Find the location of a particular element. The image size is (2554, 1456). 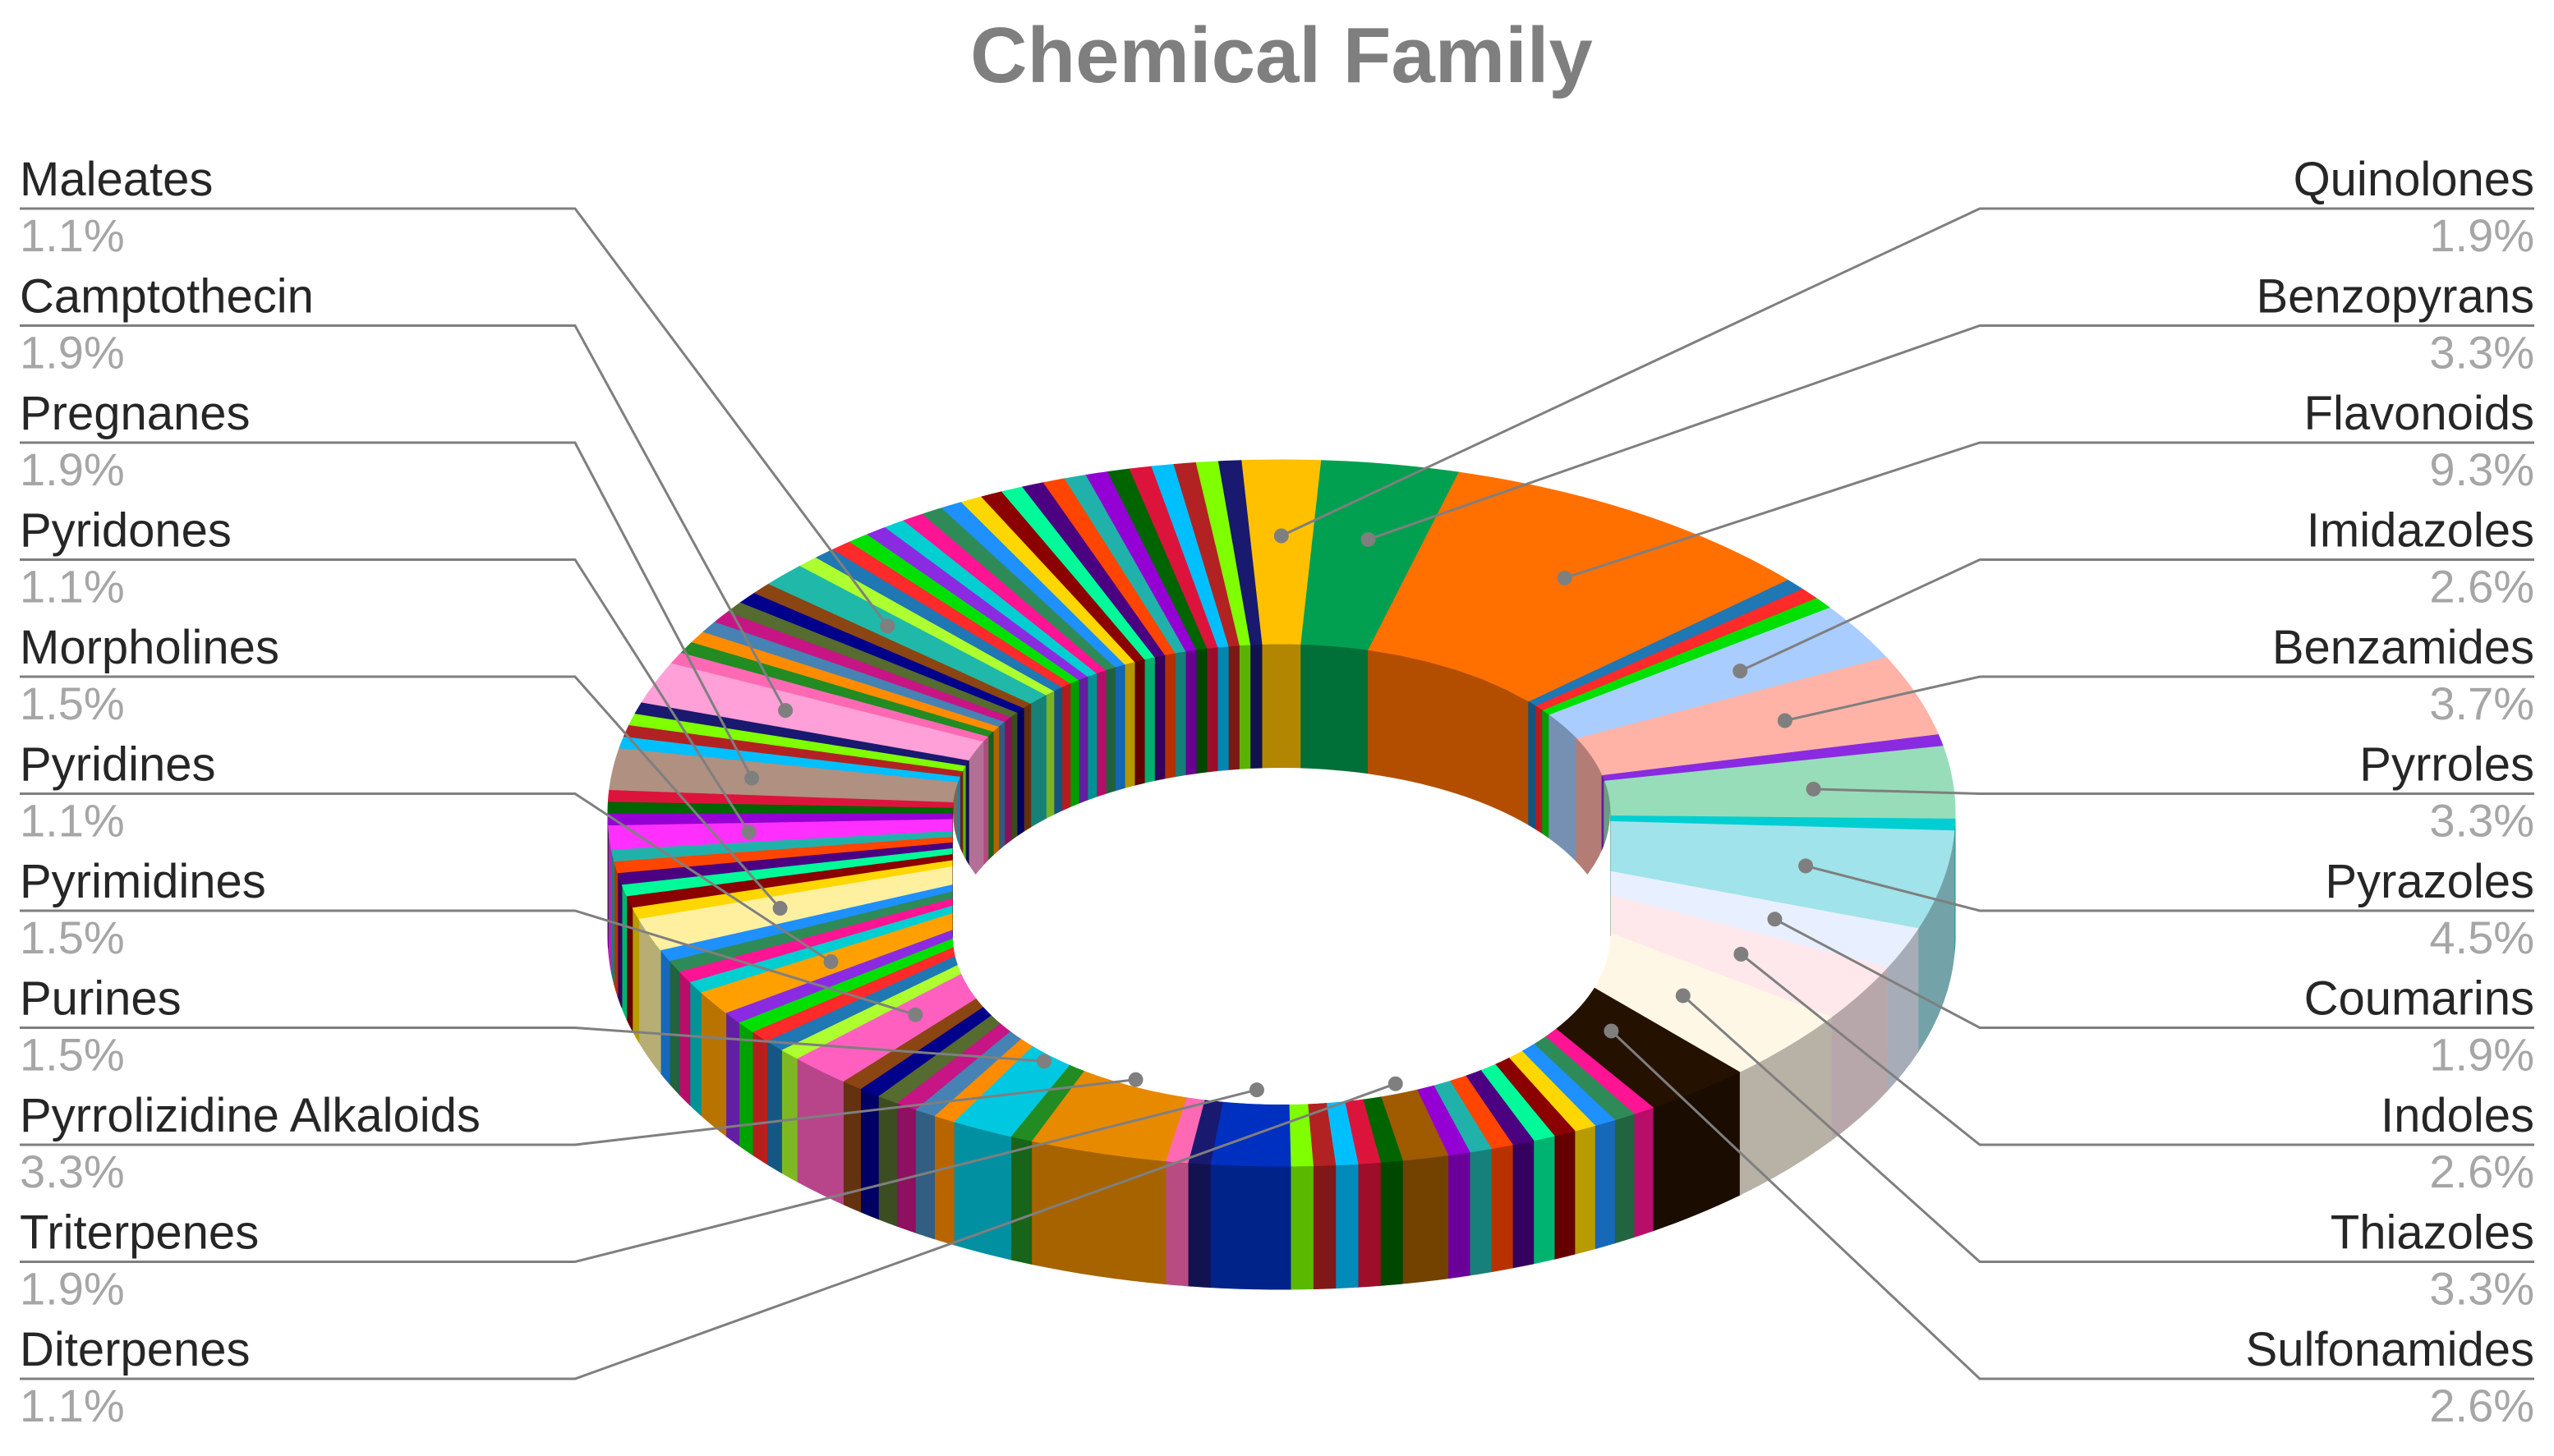

label-name: Pyrroles is located at coordinates (2446, 765).